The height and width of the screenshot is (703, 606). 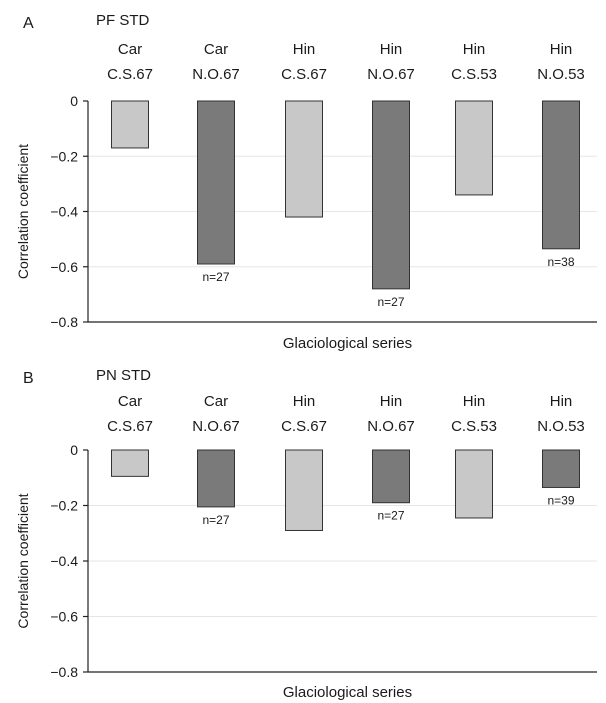 I want to click on panel-b-y-tick-label: −0.4, so click(x=64, y=561).